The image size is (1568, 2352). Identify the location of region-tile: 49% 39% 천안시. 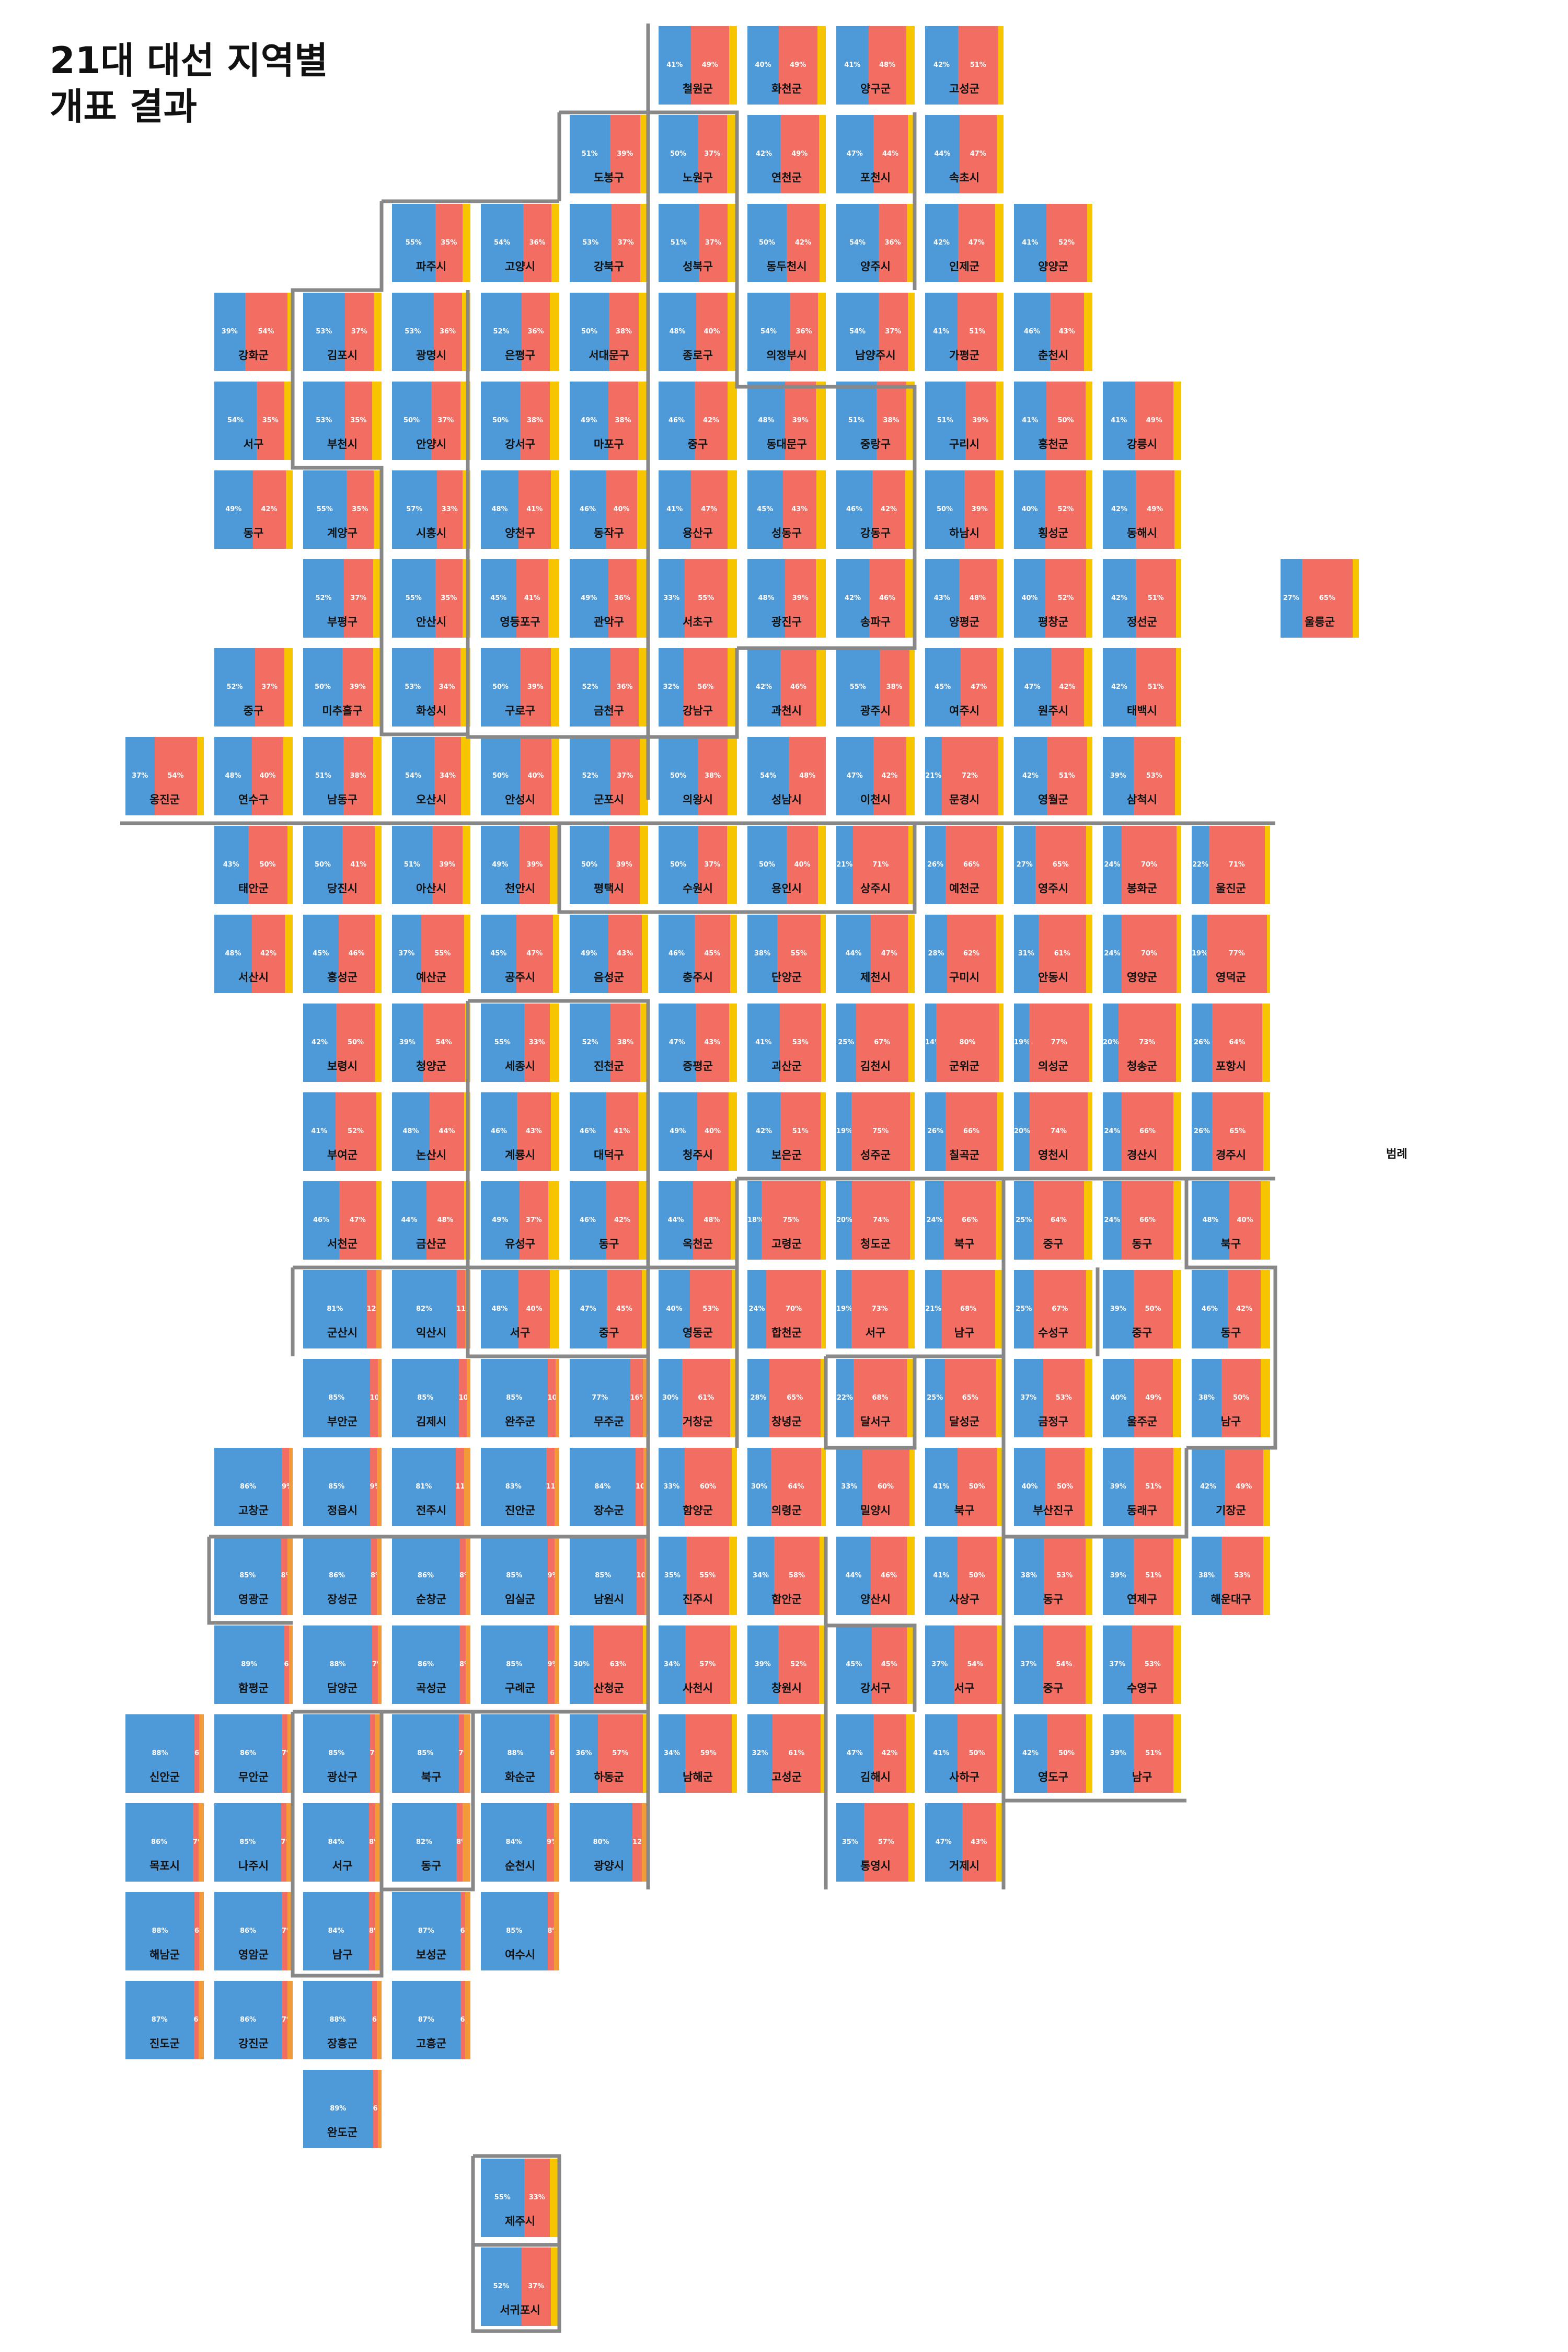
(520, 865).